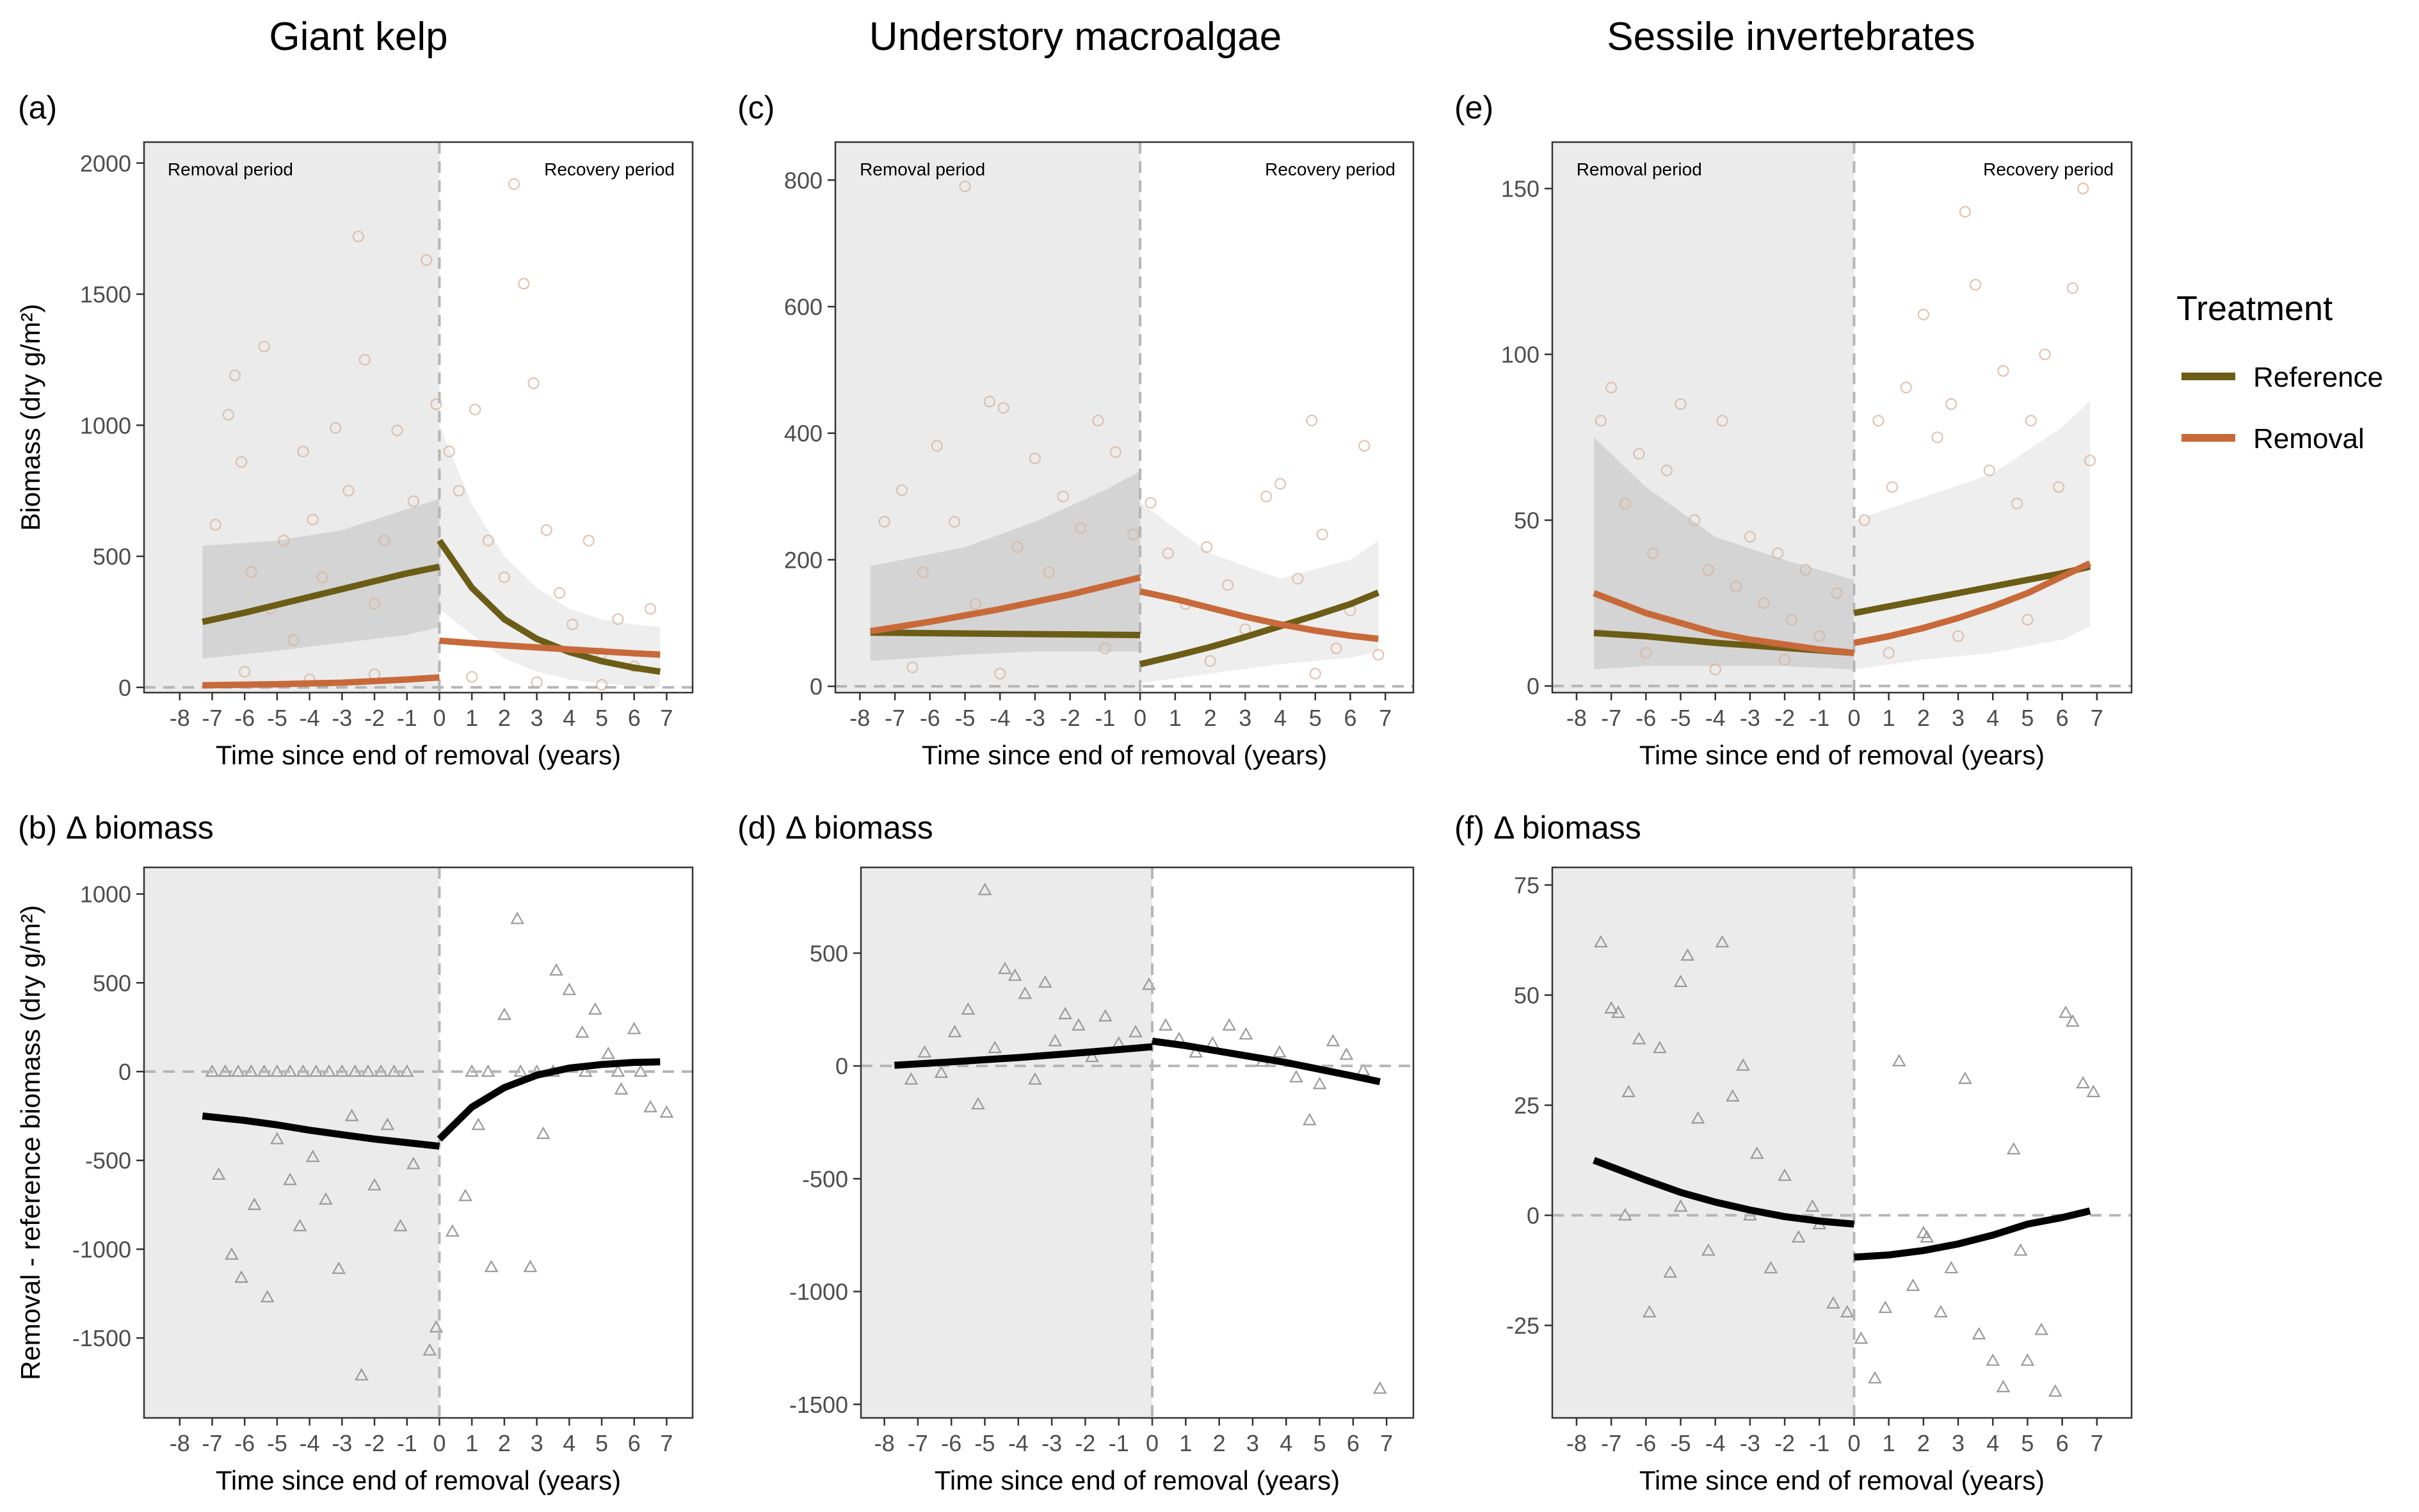 This screenshot has height=1512, width=2419. I want to click on y-tick-label: 1500, so click(105, 295).